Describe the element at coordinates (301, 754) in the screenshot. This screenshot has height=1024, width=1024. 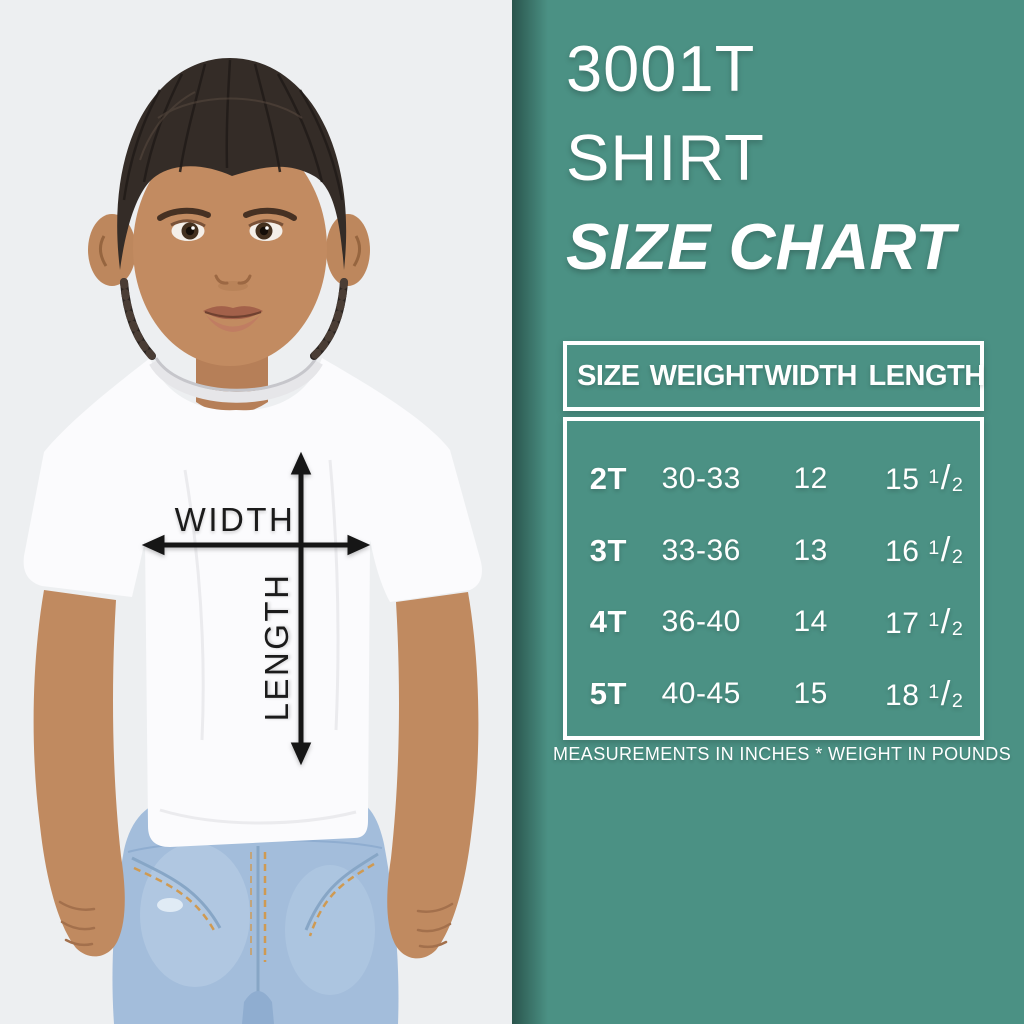
I see `arrowhead-down` at that location.